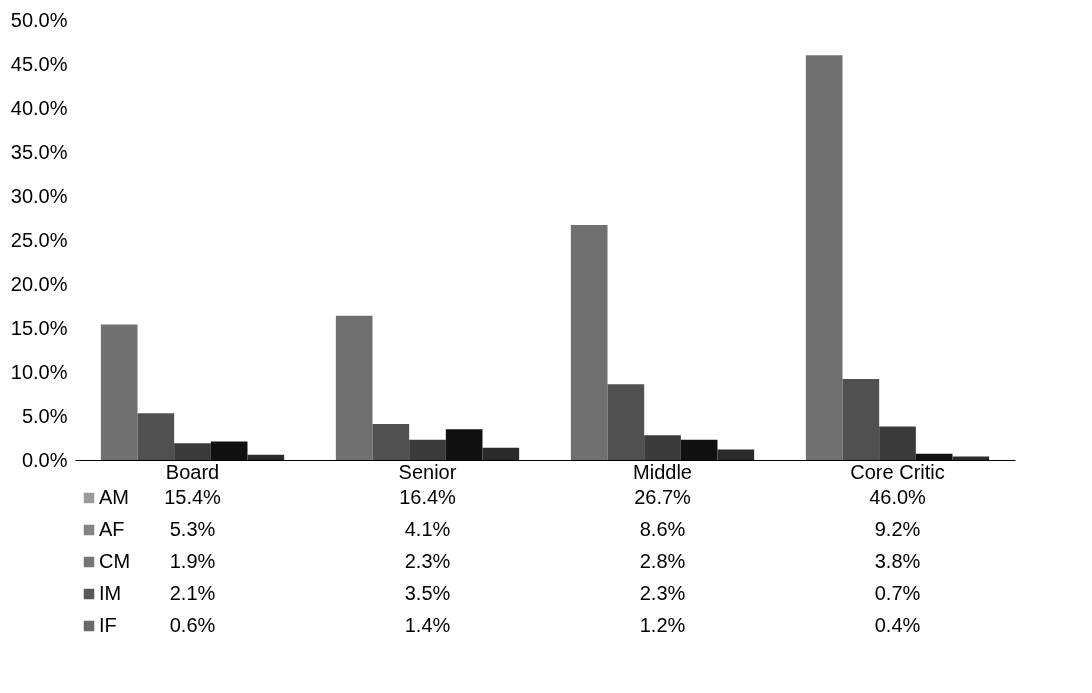 The height and width of the screenshot is (693, 1092). Describe the element at coordinates (39, 151) in the screenshot. I see `y-tick-label: 35.0%` at that location.